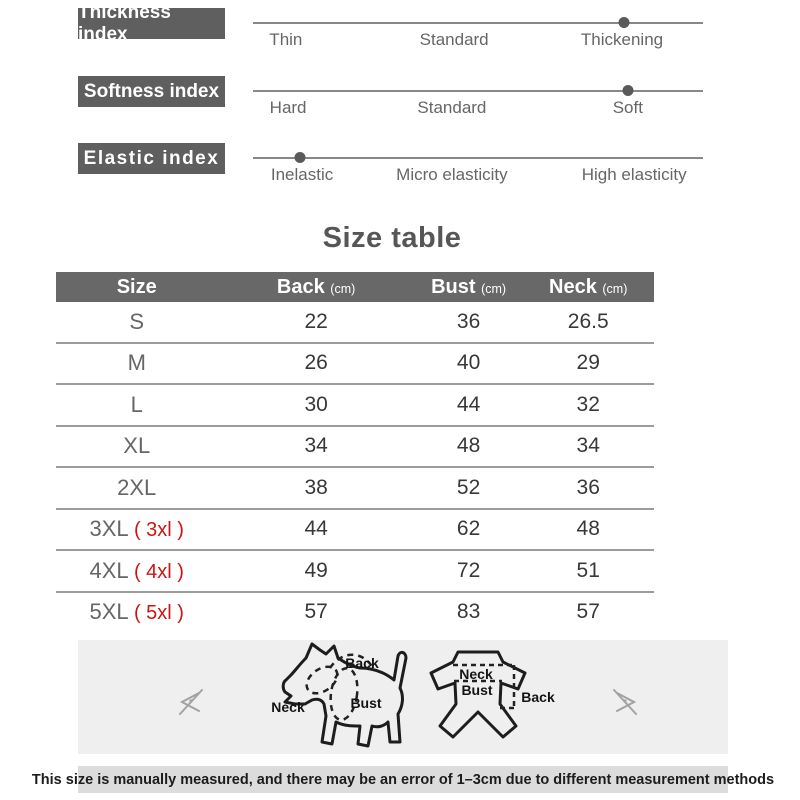  I want to click on bust-value: 40, so click(468, 363).